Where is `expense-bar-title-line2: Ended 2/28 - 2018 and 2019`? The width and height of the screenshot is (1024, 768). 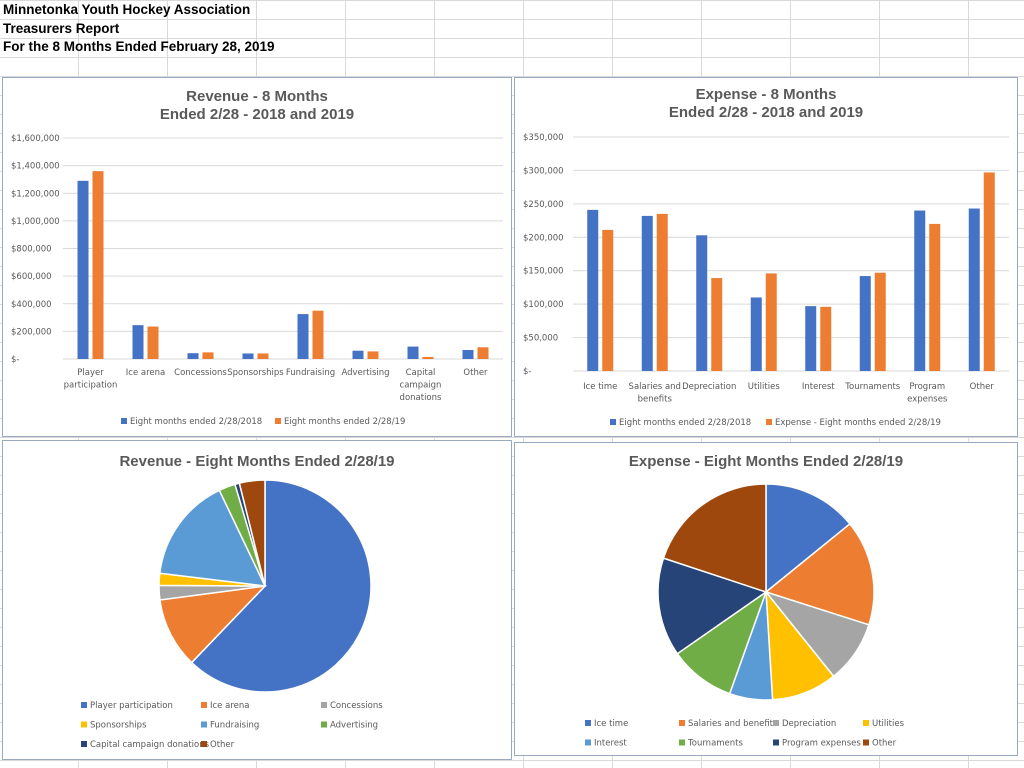 expense-bar-title-line2: Ended 2/28 - 2018 and 2019 is located at coordinates (766, 112).